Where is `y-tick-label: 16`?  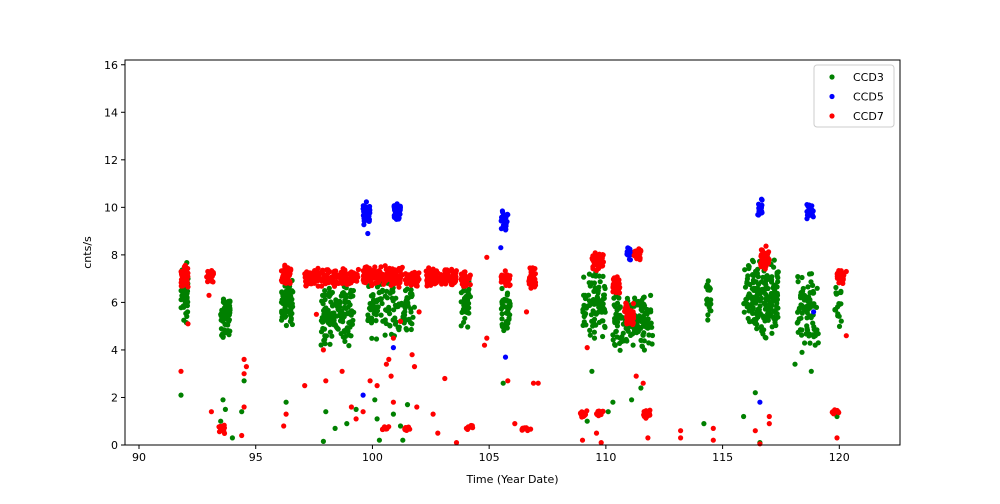 y-tick-label: 16 is located at coordinates (111, 65).